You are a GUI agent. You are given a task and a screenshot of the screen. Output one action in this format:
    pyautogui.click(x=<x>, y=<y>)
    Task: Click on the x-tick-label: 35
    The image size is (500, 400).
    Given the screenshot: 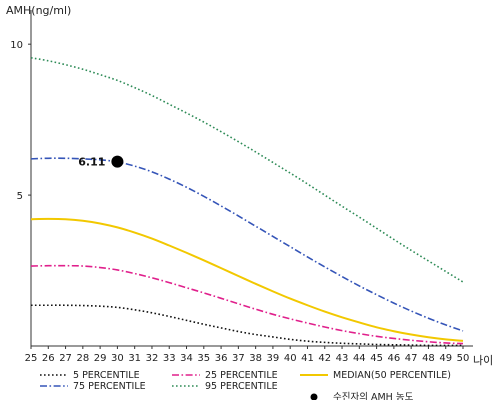 What is the action you would take?
    pyautogui.click(x=203, y=358)
    